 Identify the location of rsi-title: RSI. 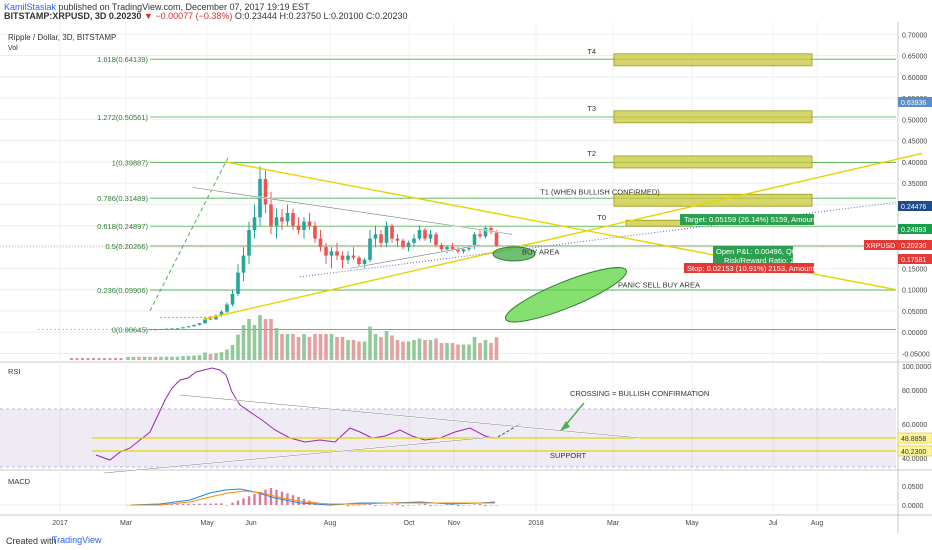
(14, 371).